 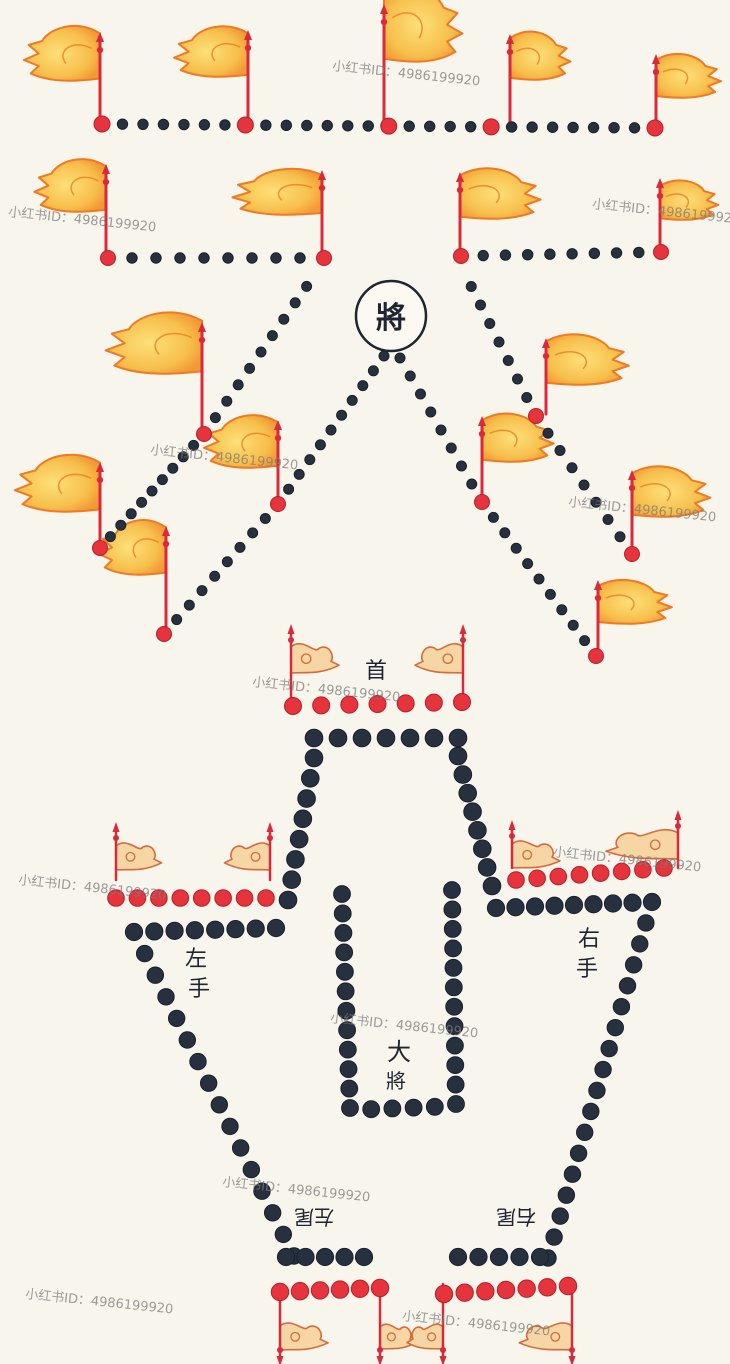 I want to click on cloud-flag, so click(x=643, y=840).